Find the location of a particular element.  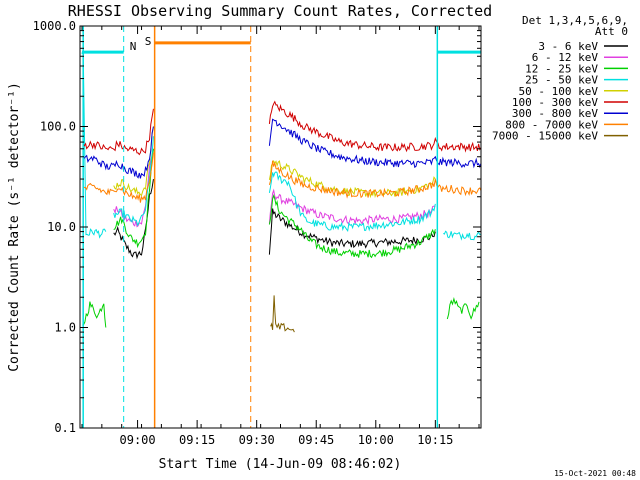

legend-header: Det 1,3,4,5,6,9, is located at coordinates (575, 20).